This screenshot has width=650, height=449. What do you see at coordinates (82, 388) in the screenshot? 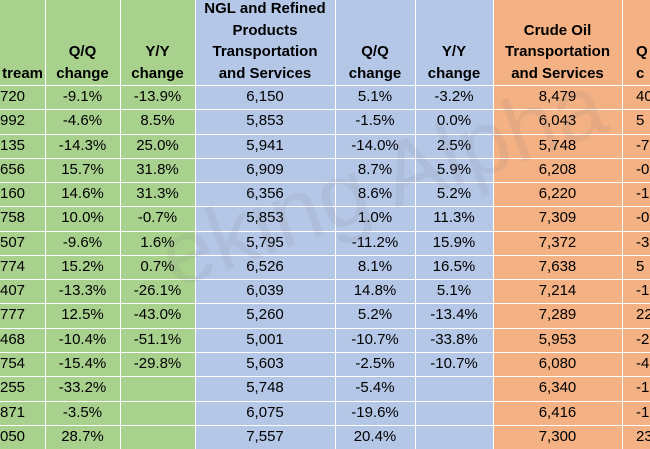
I see `table-cell: -33.2%` at bounding box center [82, 388].